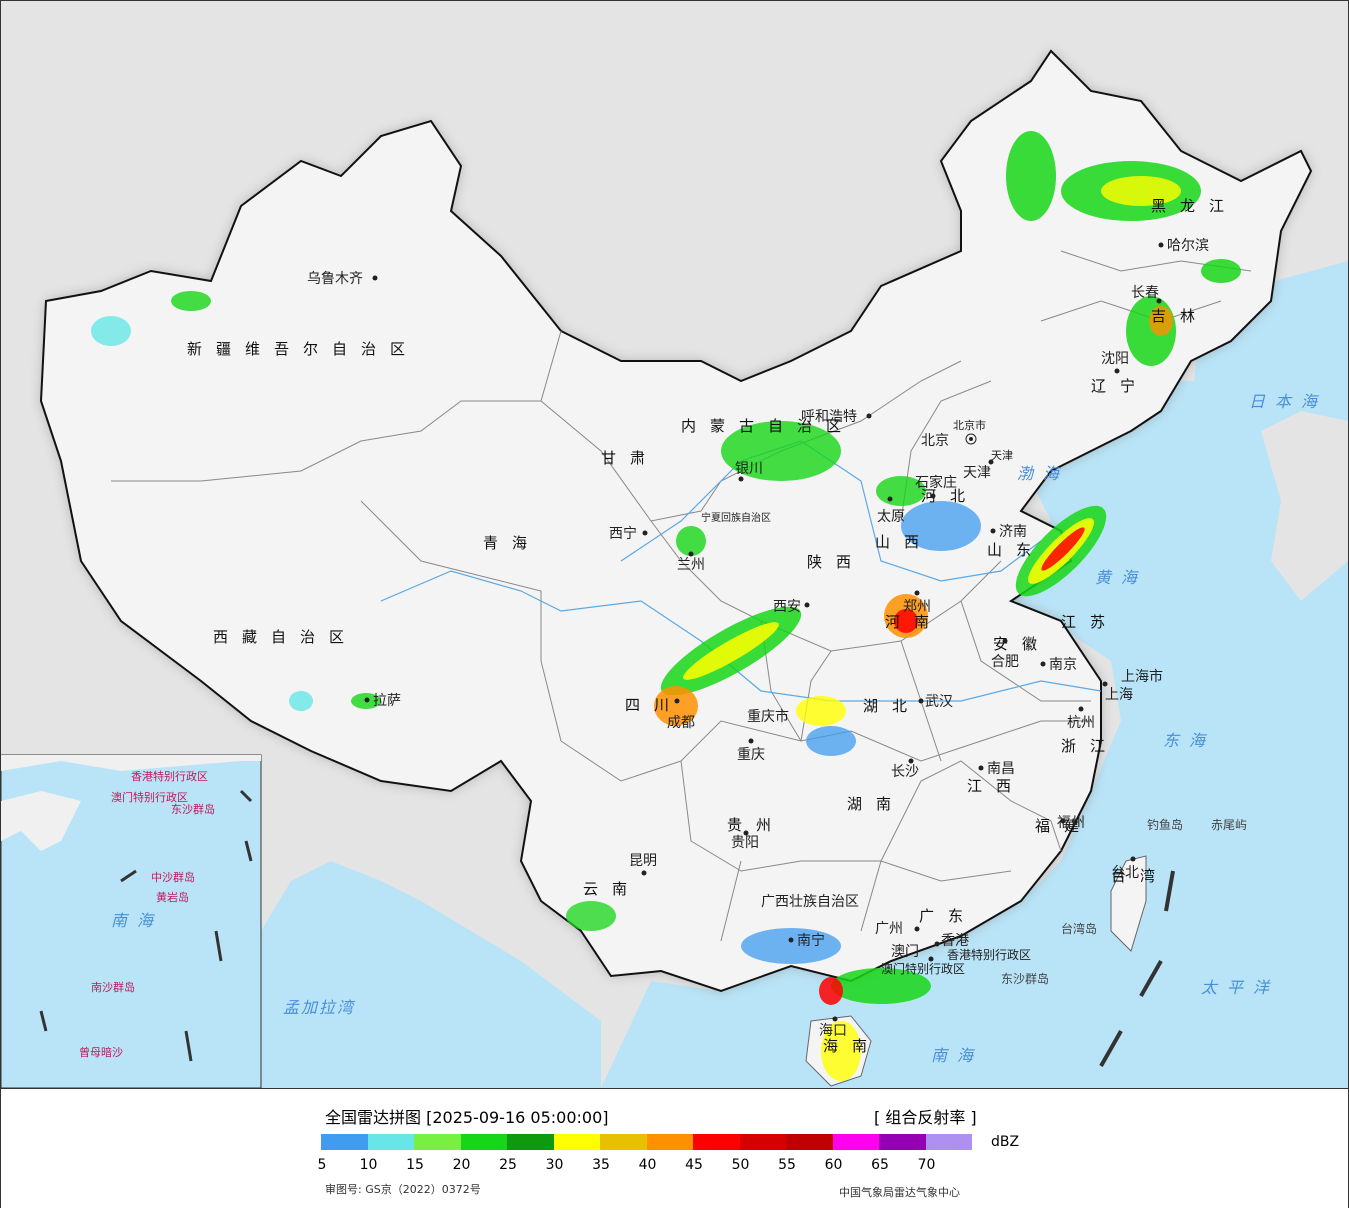 The height and width of the screenshot is (1208, 1349). I want to click on city-22: 贵阳, so click(745, 840).